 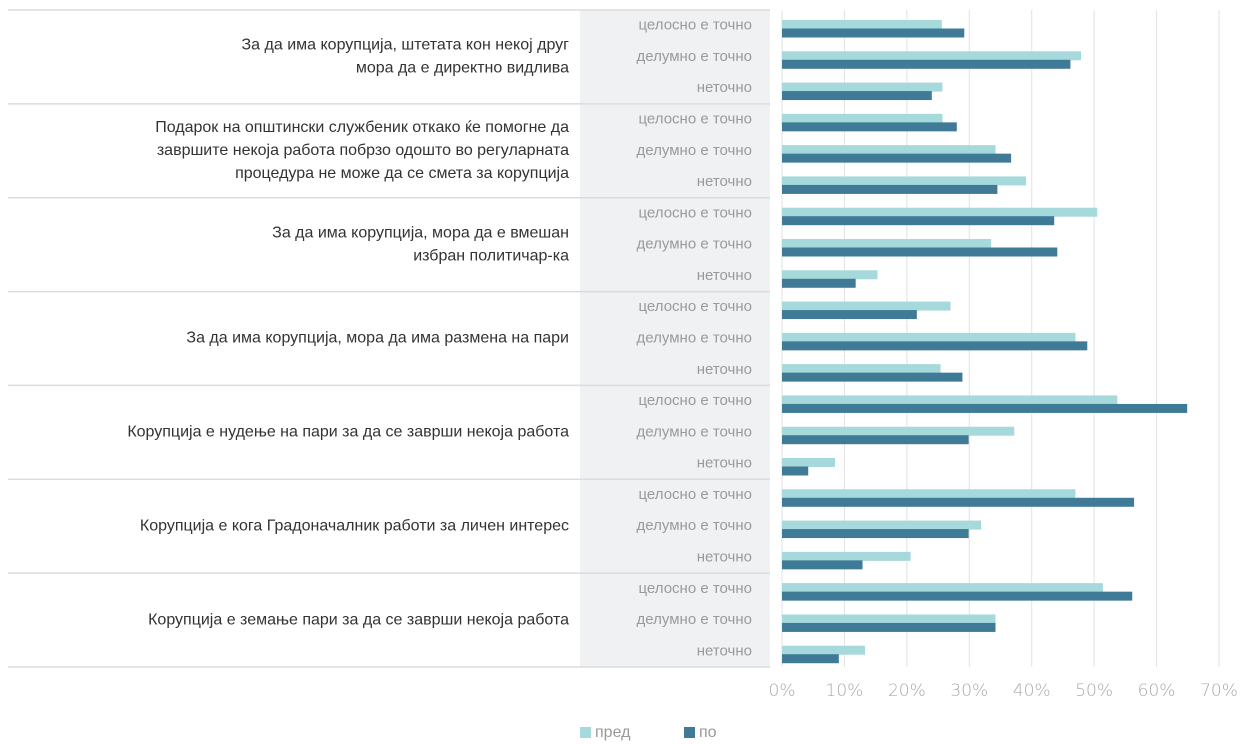 I want to click on x-tick-label: 30%, so click(x=969, y=691).